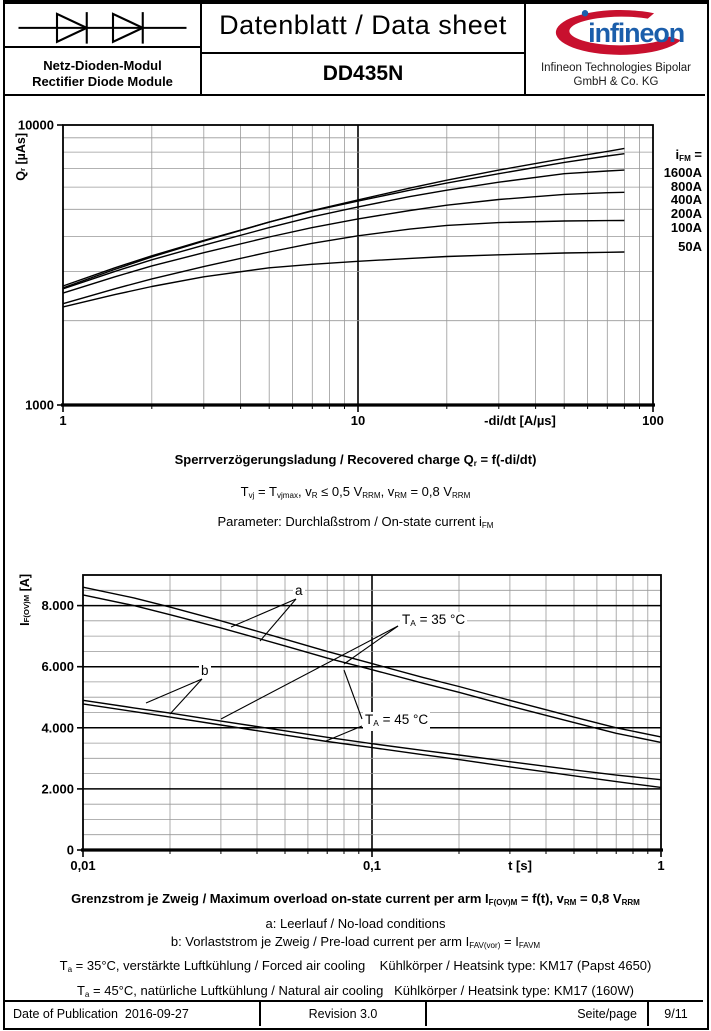 This screenshot has width=711, height=1031. What do you see at coordinates (585, 13) in the screenshot?
I see `logo-dot-icon` at bounding box center [585, 13].